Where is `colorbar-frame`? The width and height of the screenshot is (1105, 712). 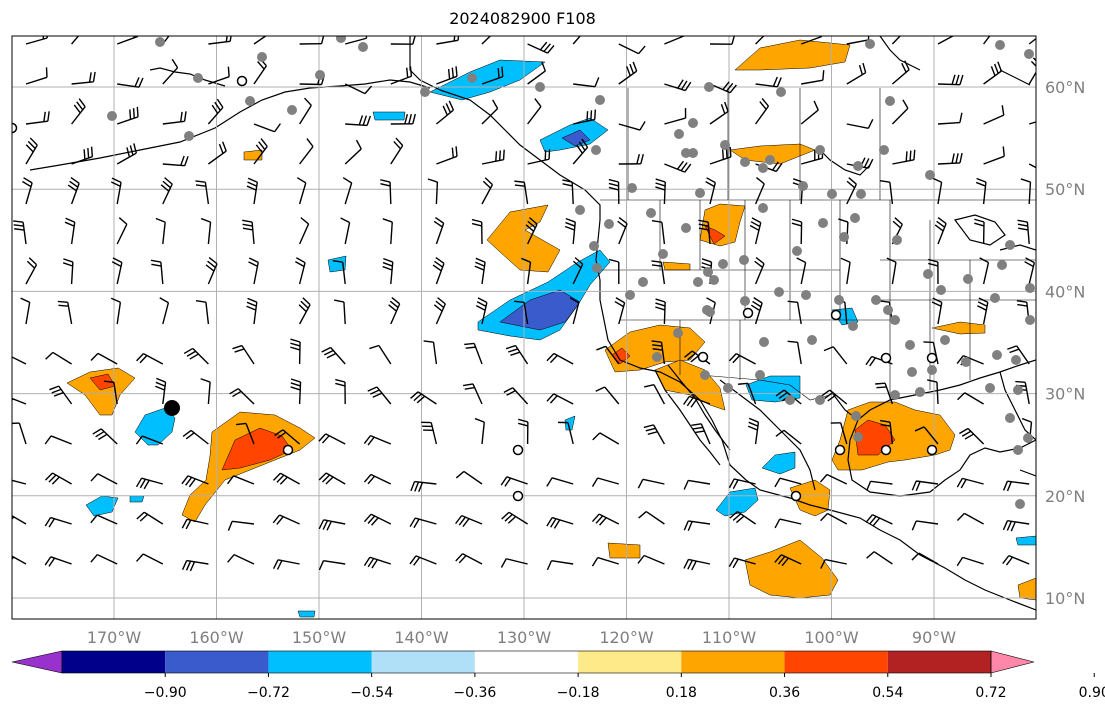
colorbar-frame is located at coordinates (526, 662).